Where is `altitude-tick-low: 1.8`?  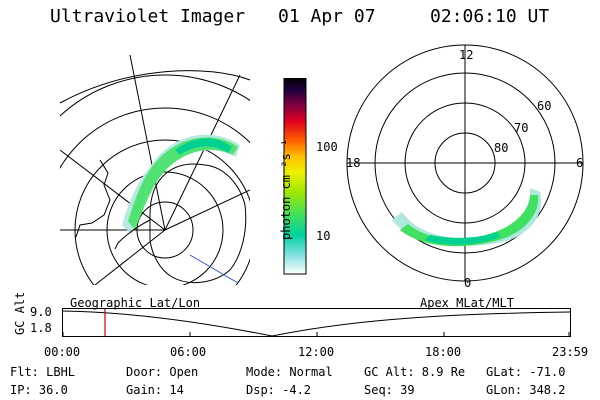 altitude-tick-low: 1.8 is located at coordinates (41, 328).